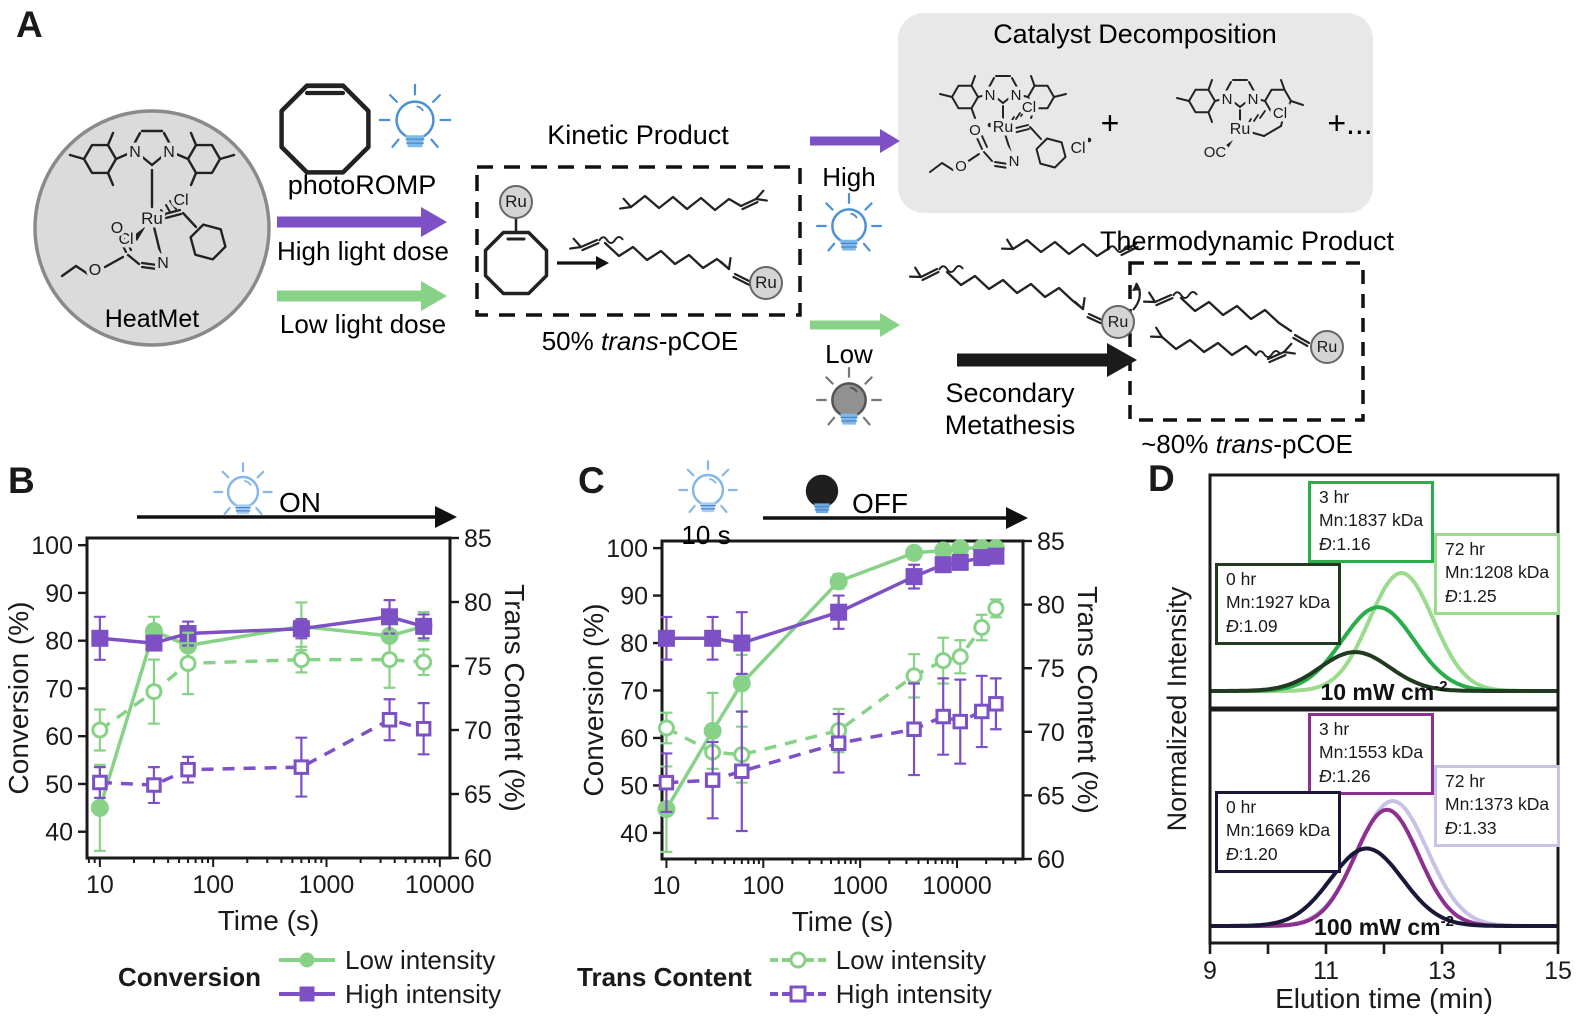  I want to click on light-bulb-high-icon, so click(849, 222).